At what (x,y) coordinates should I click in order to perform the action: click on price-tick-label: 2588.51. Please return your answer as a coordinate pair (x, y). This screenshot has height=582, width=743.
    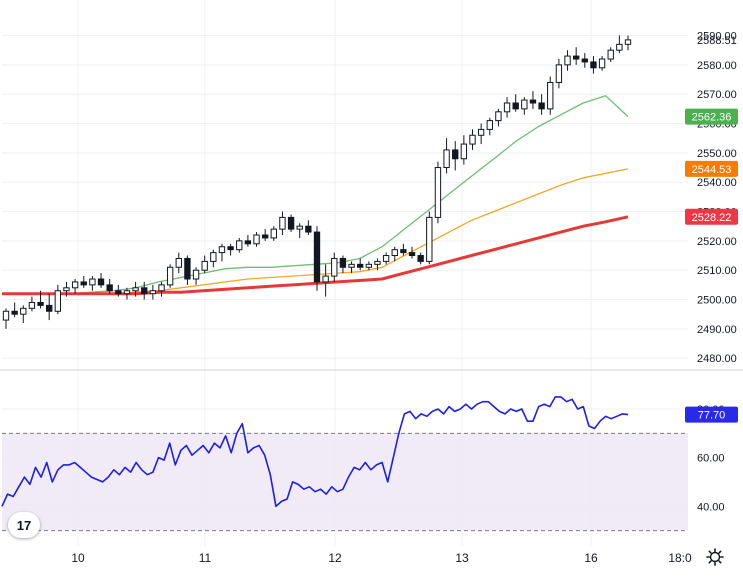
    Looking at the image, I should click on (717, 41).